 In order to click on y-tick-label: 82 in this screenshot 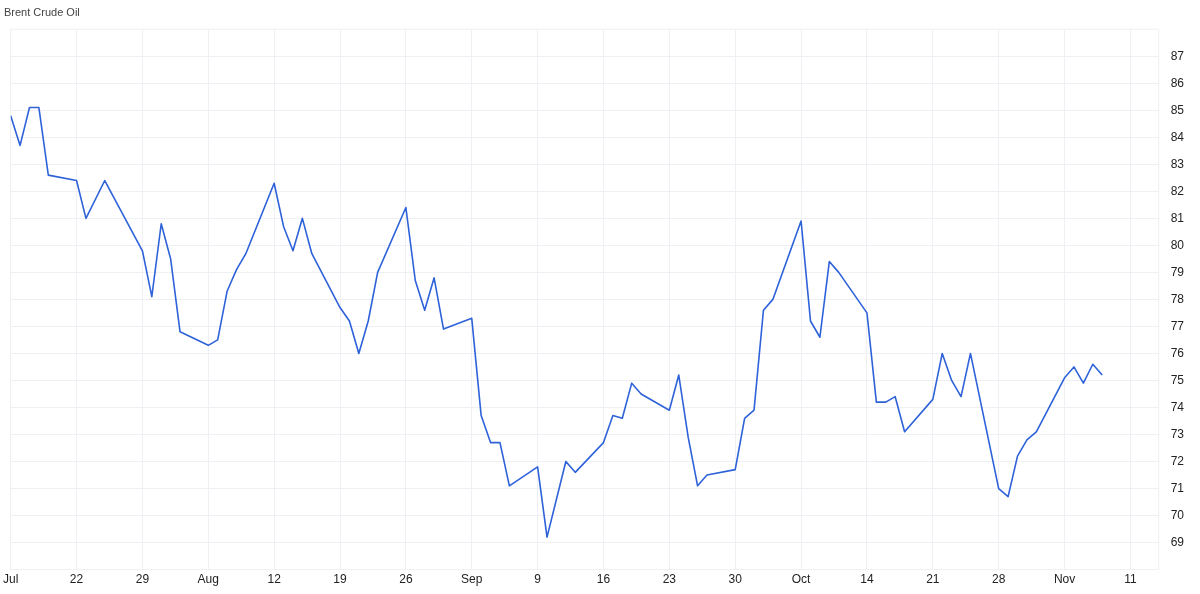, I will do `click(1177, 190)`.